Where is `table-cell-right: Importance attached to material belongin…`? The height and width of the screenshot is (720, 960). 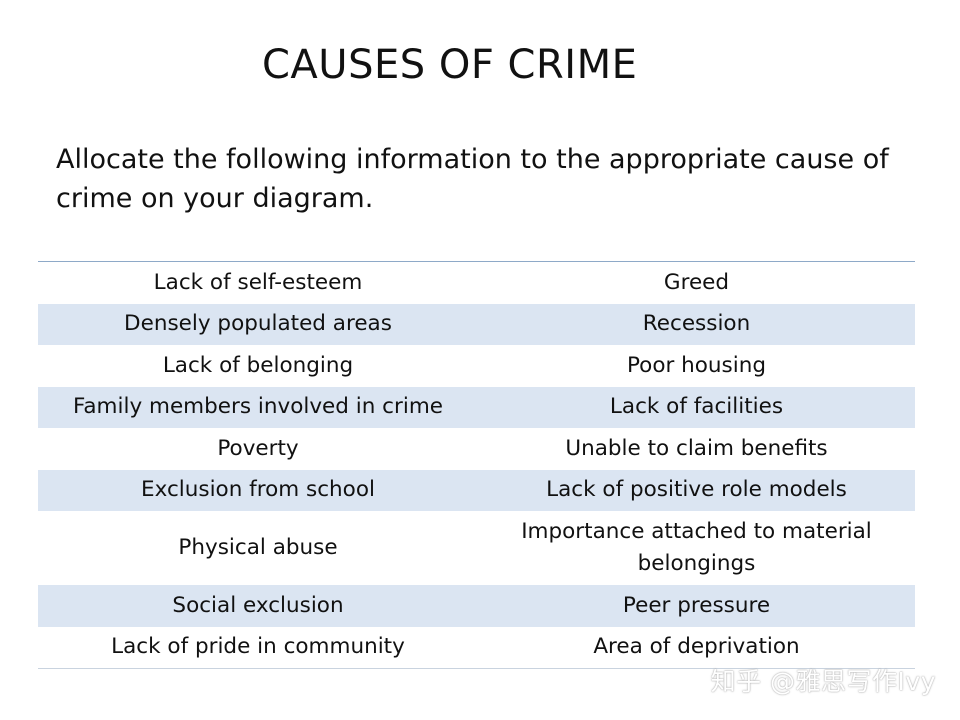 table-cell-right: Importance attached to material belongin… is located at coordinates (696, 547).